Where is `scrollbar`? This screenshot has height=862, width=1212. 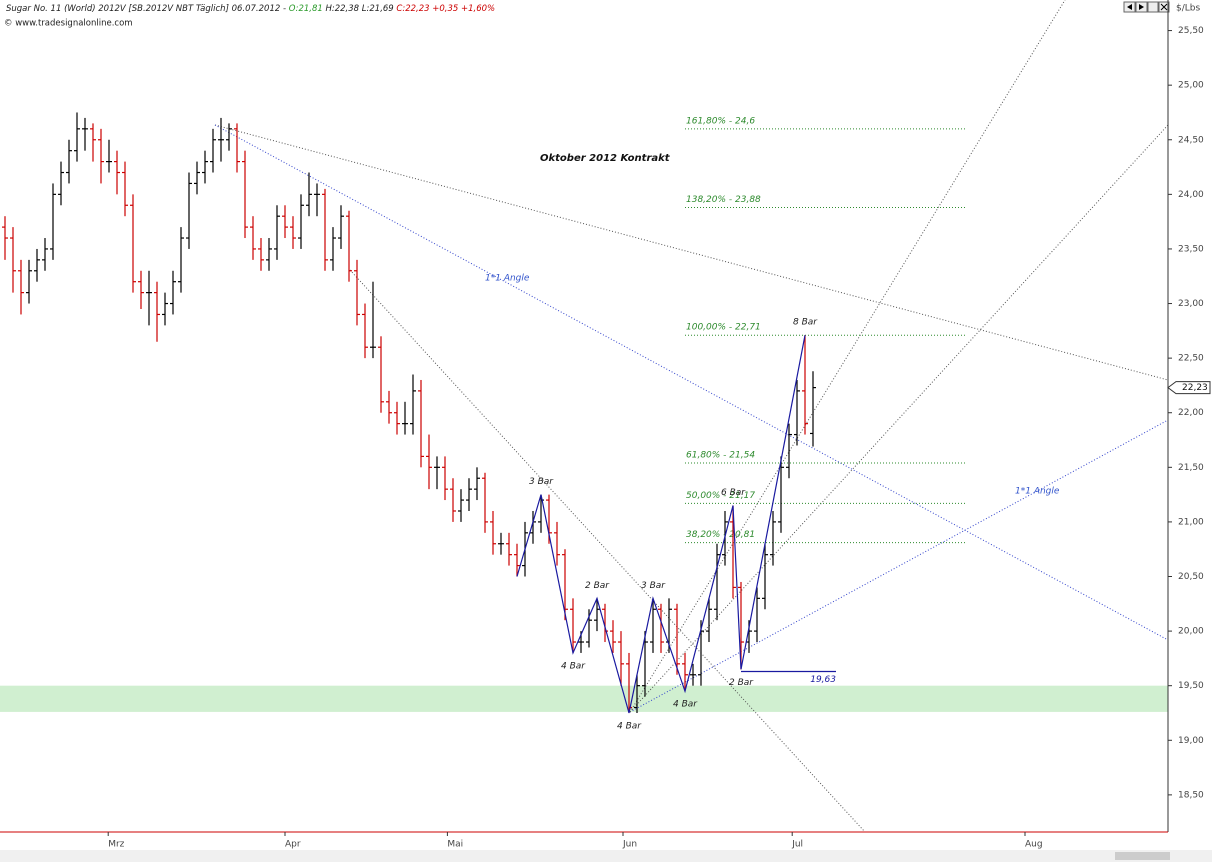
scrollbar is located at coordinates (606, 856).